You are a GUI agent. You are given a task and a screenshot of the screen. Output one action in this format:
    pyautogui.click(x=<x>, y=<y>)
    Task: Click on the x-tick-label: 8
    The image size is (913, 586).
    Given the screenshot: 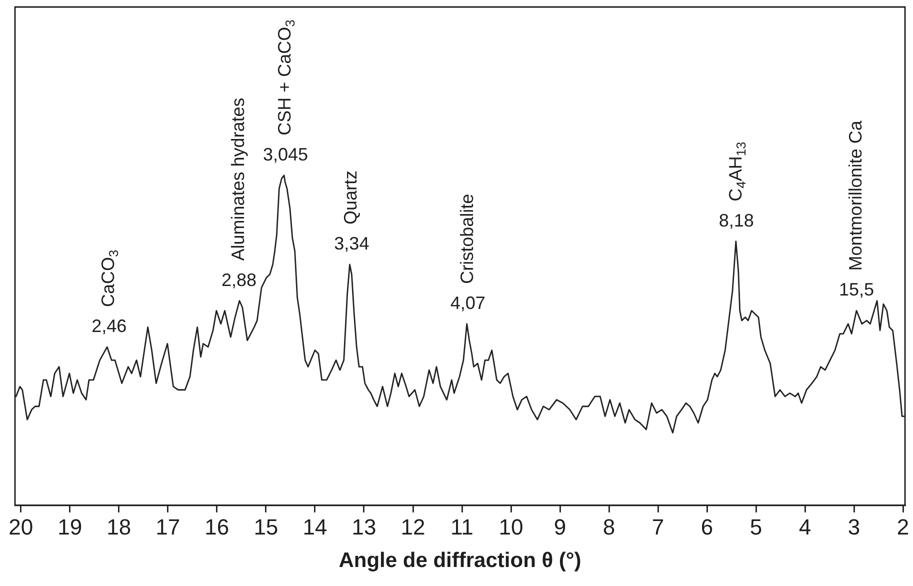 What is the action you would take?
    pyautogui.click(x=609, y=527)
    